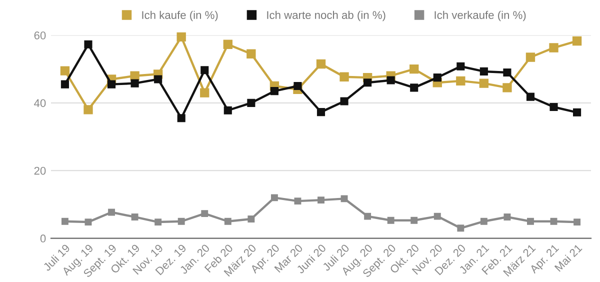  I want to click on legend-label: Ich verkaufe (in %), so click(480, 16).